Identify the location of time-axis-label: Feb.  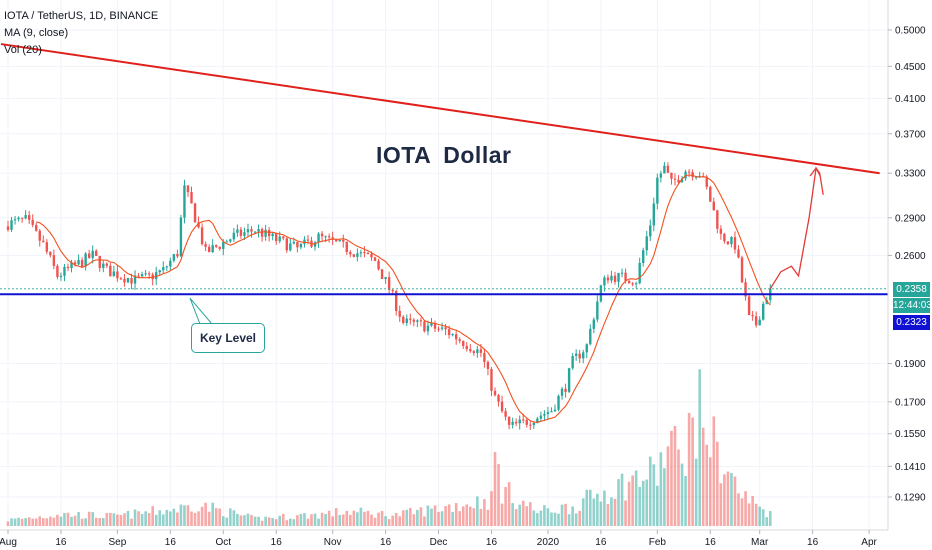
(658, 542).